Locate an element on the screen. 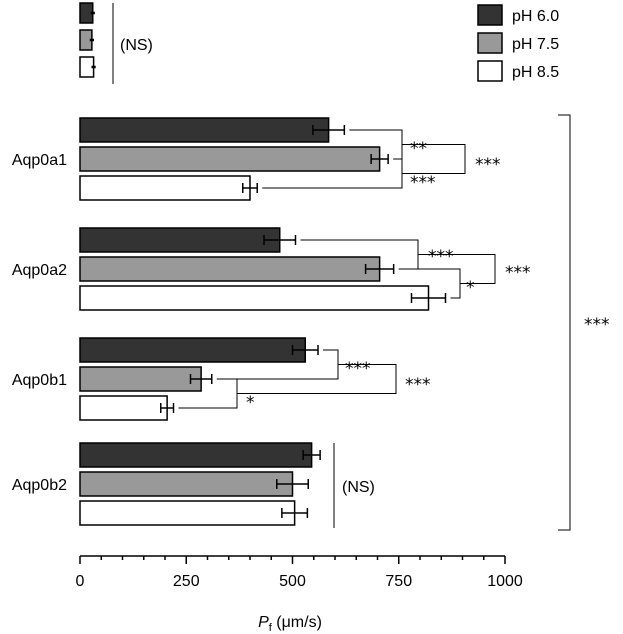  category-label: Aqp0b1 is located at coordinates (39, 380).